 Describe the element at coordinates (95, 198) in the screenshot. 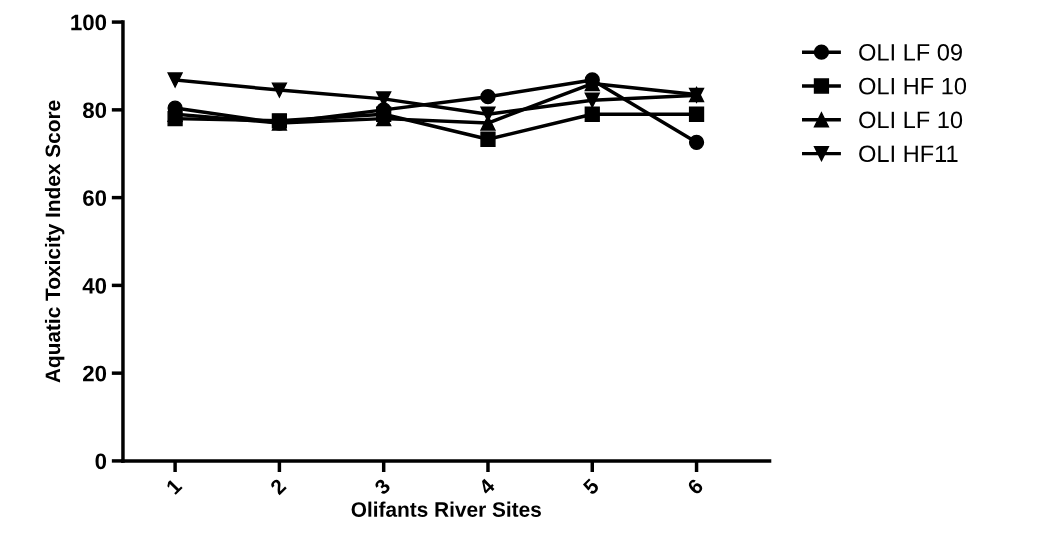

I see `y-tick-label: 60` at that location.